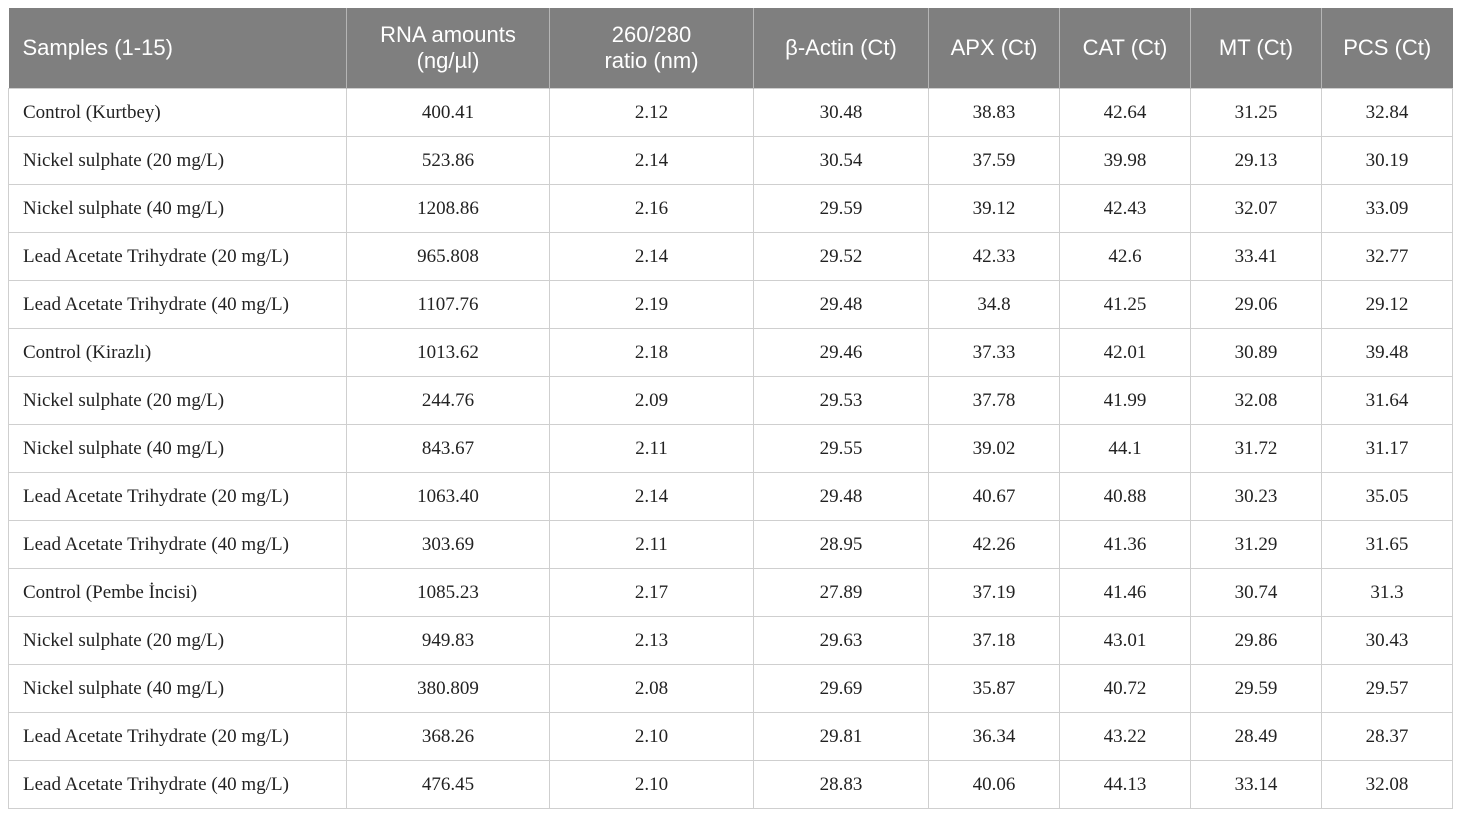  What do you see at coordinates (1256, 640) in the screenshot?
I see `cell-mt-ct: 29.86` at bounding box center [1256, 640].